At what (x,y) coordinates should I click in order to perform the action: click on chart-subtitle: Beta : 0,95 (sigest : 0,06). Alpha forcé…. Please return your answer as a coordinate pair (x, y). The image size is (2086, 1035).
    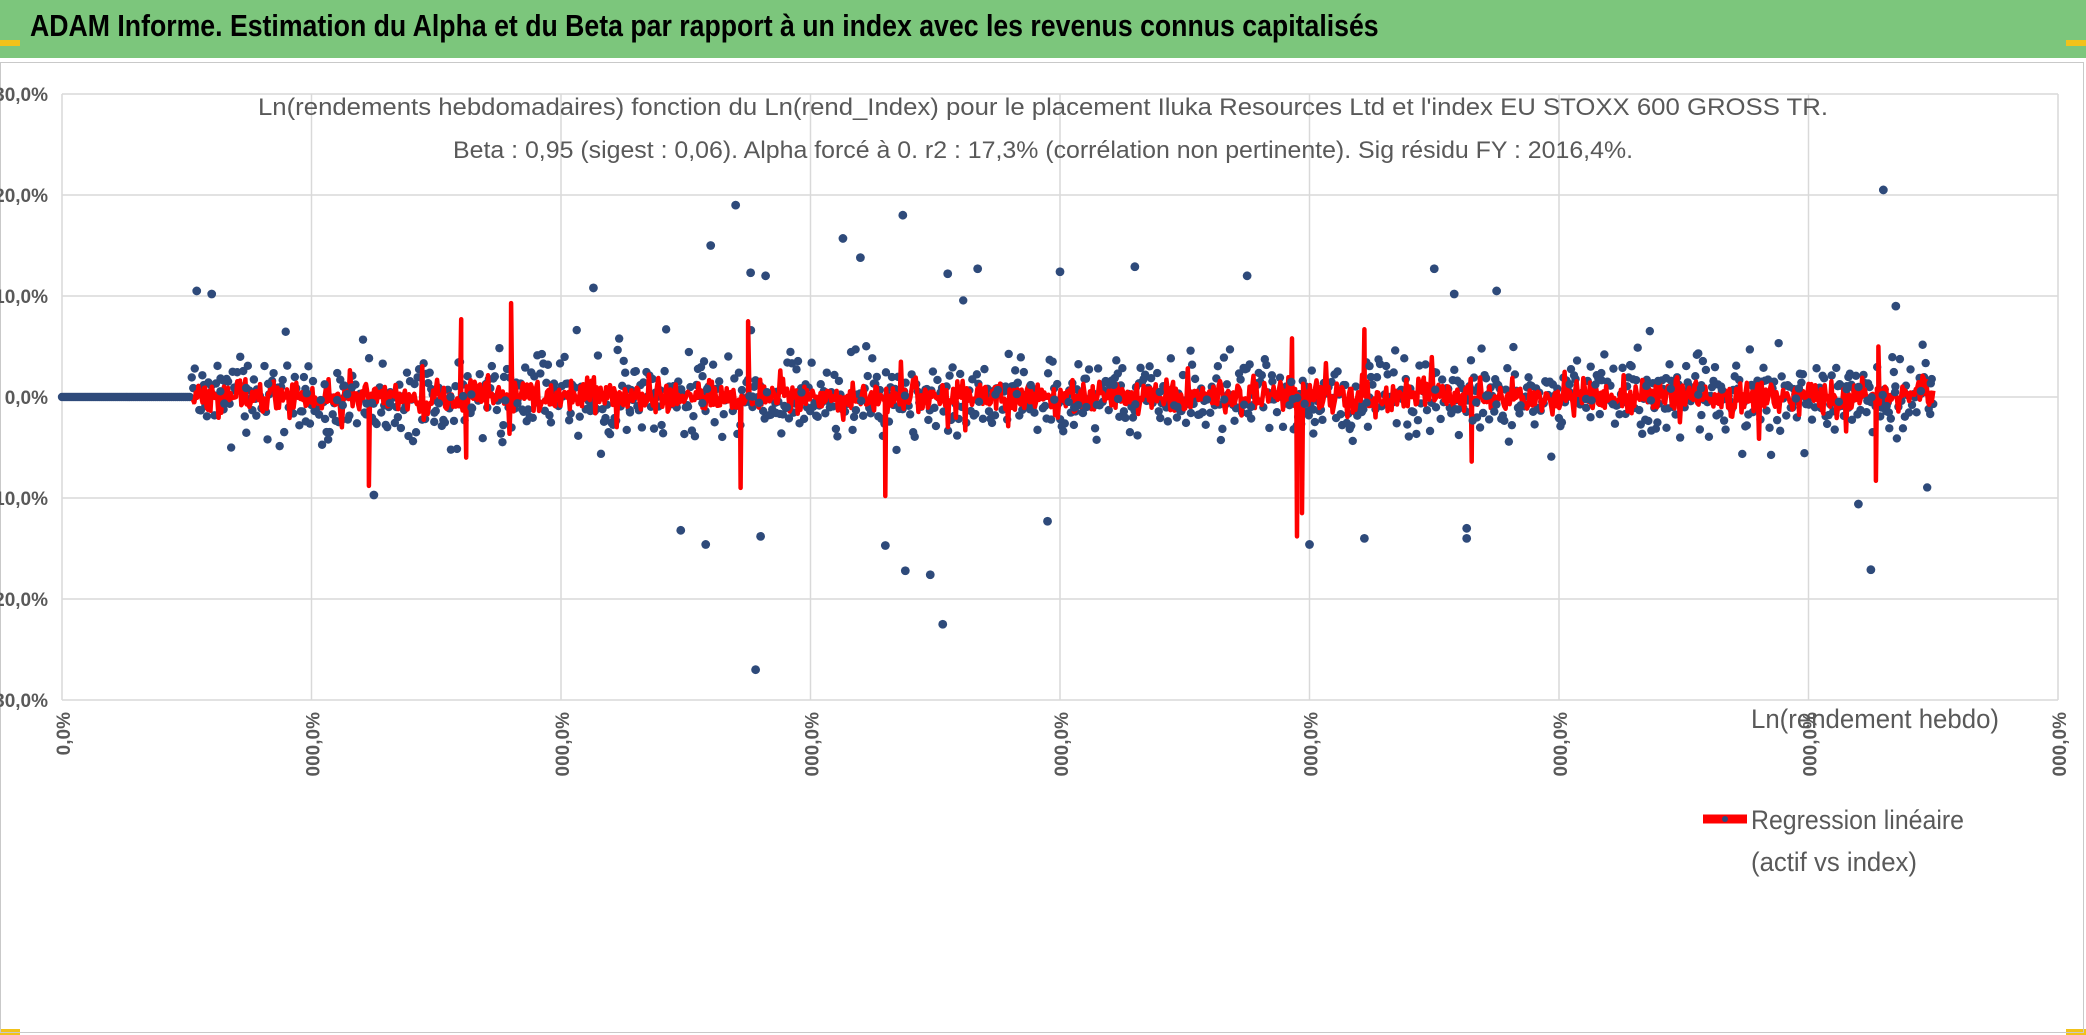
    Looking at the image, I should click on (1043, 150).